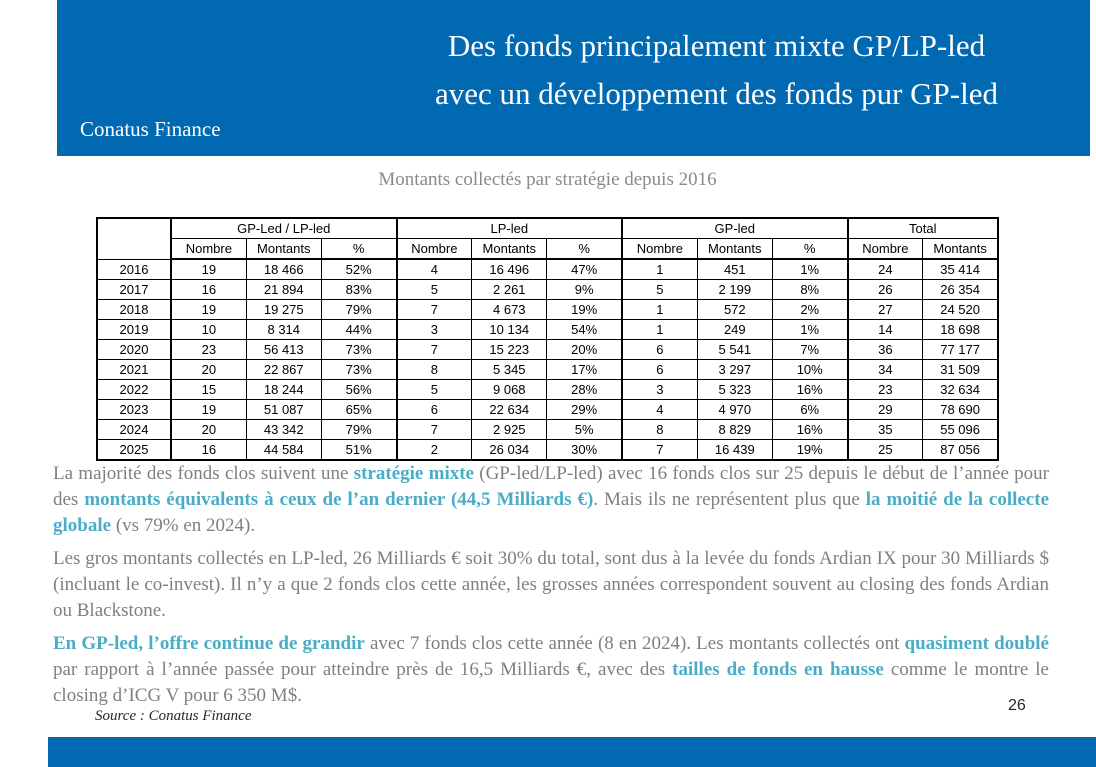 Image resolution: width=1096 pixels, height=767 pixels. I want to click on year-cell: 2018, so click(134, 309).